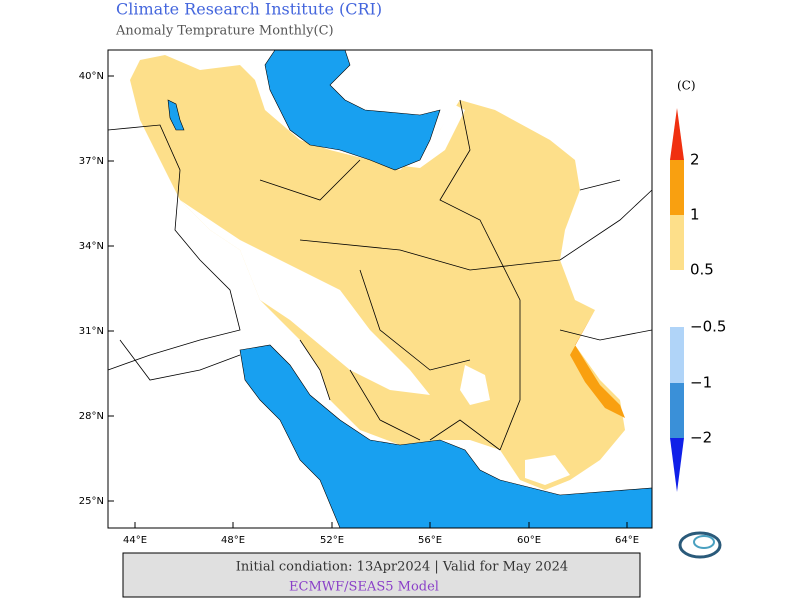 The width and height of the screenshot is (800, 600). I want to click on colorbar-unit: (C), so click(686, 86).